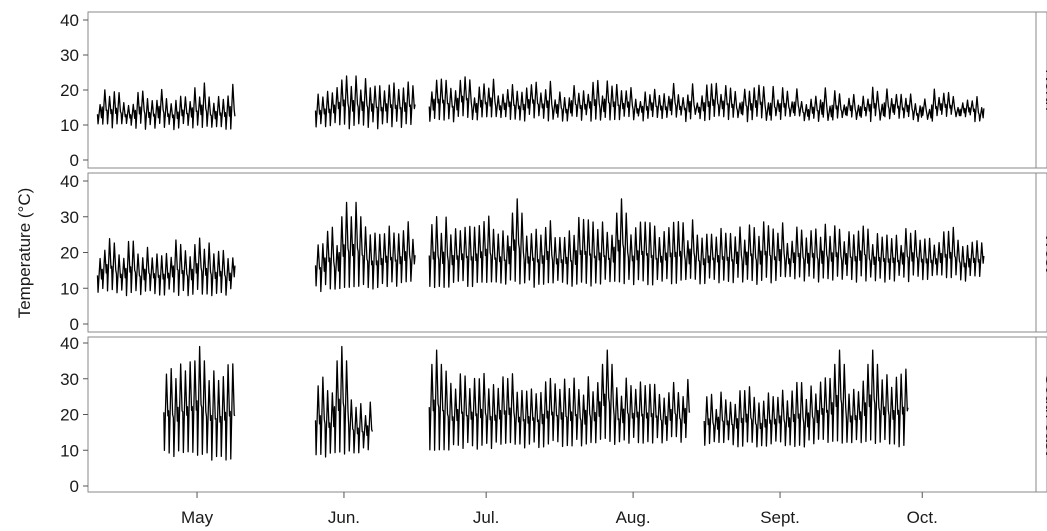 The image size is (1047, 531). Describe the element at coordinates (486, 517) in the screenshot. I see `x-tick-label: Jul.` at that location.